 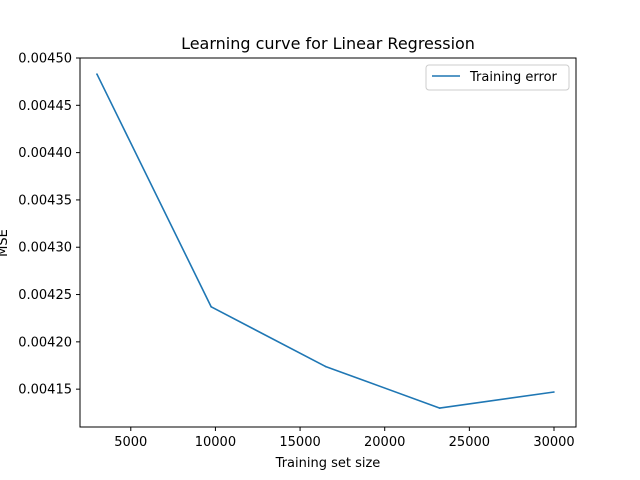 What do you see at coordinates (328, 463) in the screenshot?
I see `x-axis-label: Training set size` at bounding box center [328, 463].